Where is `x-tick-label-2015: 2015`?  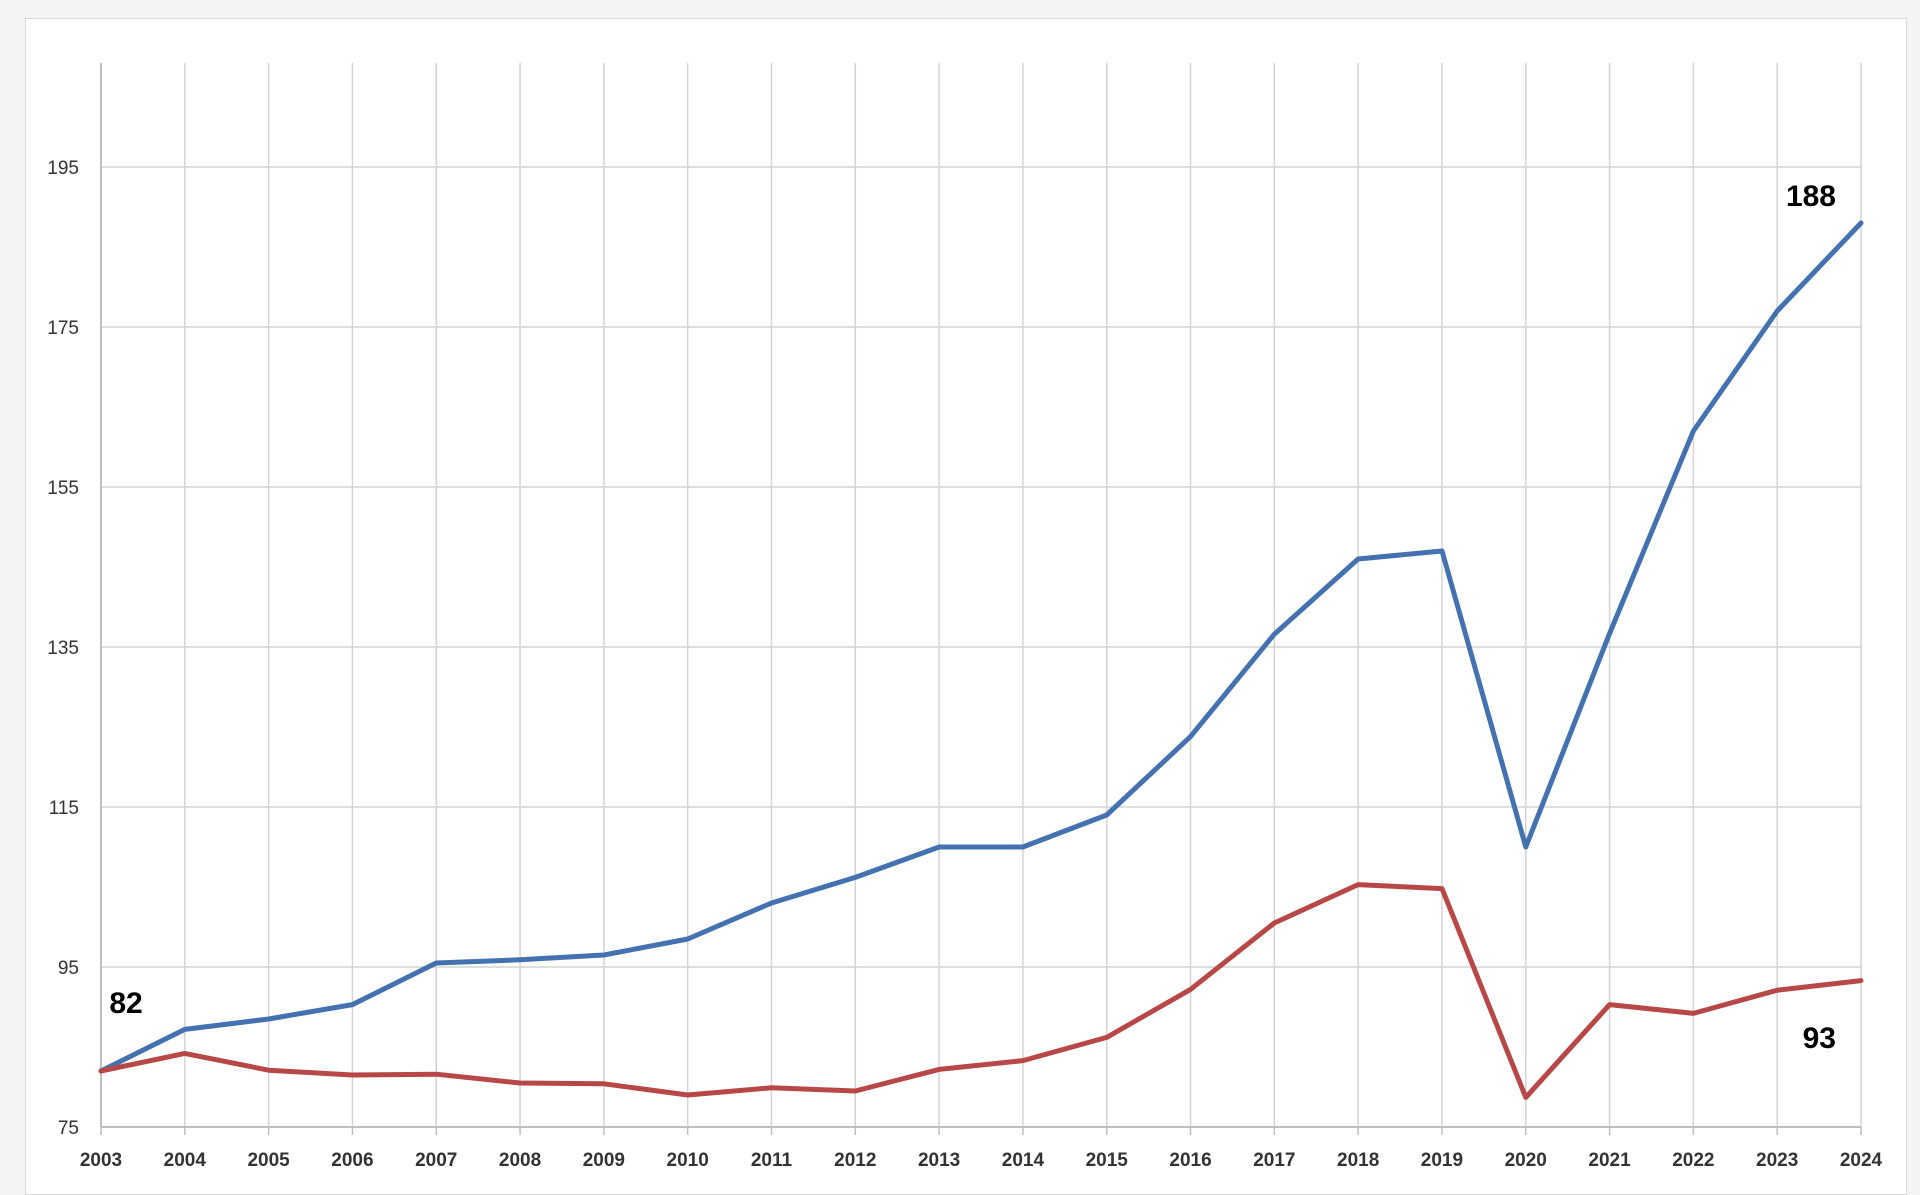
x-tick-label-2015: 2015 is located at coordinates (1107, 1160).